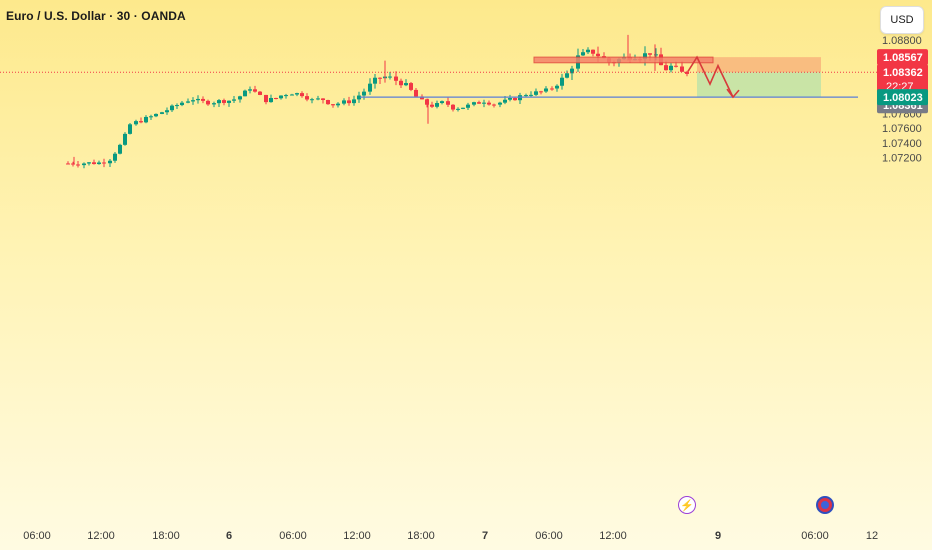 Image resolution: width=932 pixels, height=550 pixels. Describe the element at coordinates (902, 41) in the screenshot. I see `y-tick-label: 1.08800` at that location.